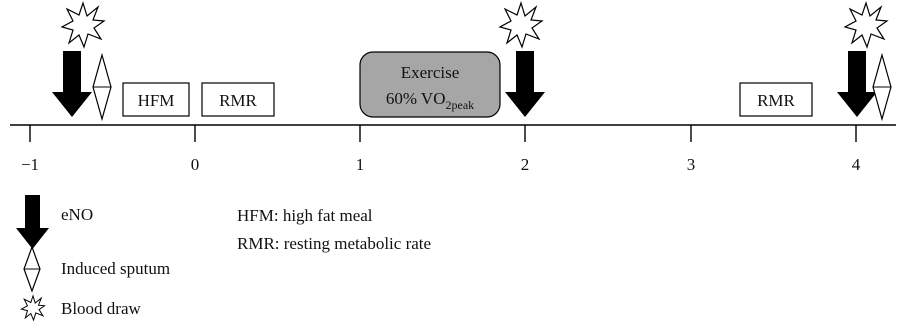 This screenshot has width=906, height=327. What do you see at coordinates (691, 164) in the screenshot?
I see `tick-label: 3` at bounding box center [691, 164].